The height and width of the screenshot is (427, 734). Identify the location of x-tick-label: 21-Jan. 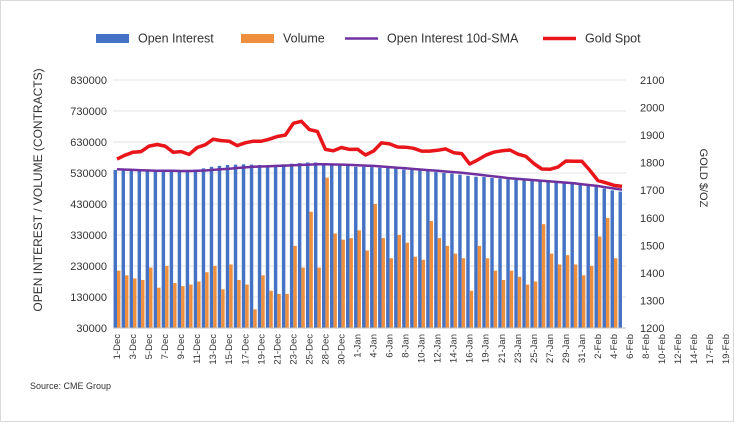
(502, 348).